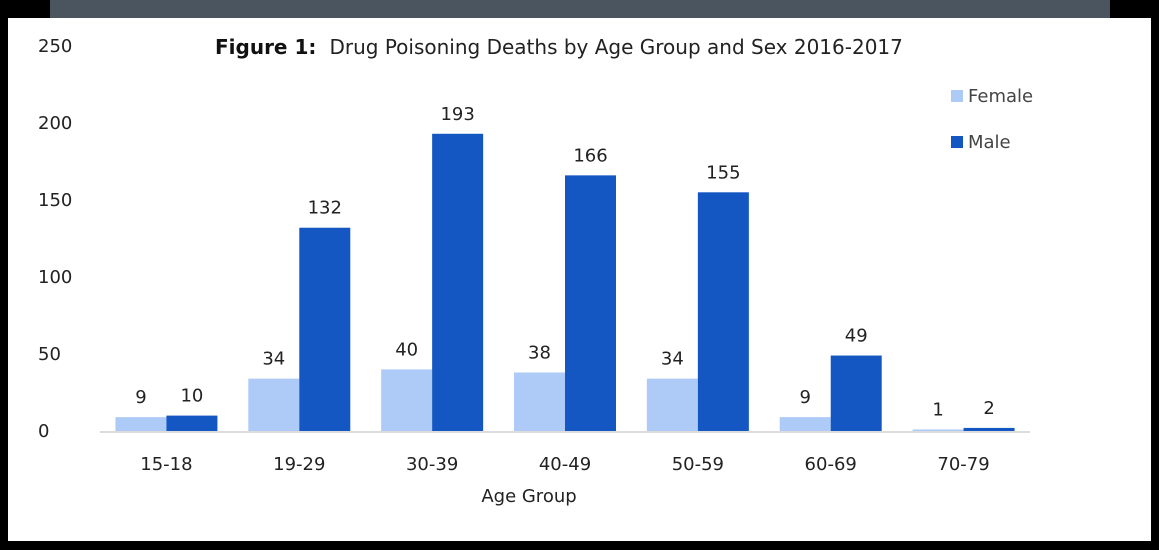 The height and width of the screenshot is (550, 1159). Describe the element at coordinates (539, 352) in the screenshot. I see `data-label-female-40-49: 38` at that location.